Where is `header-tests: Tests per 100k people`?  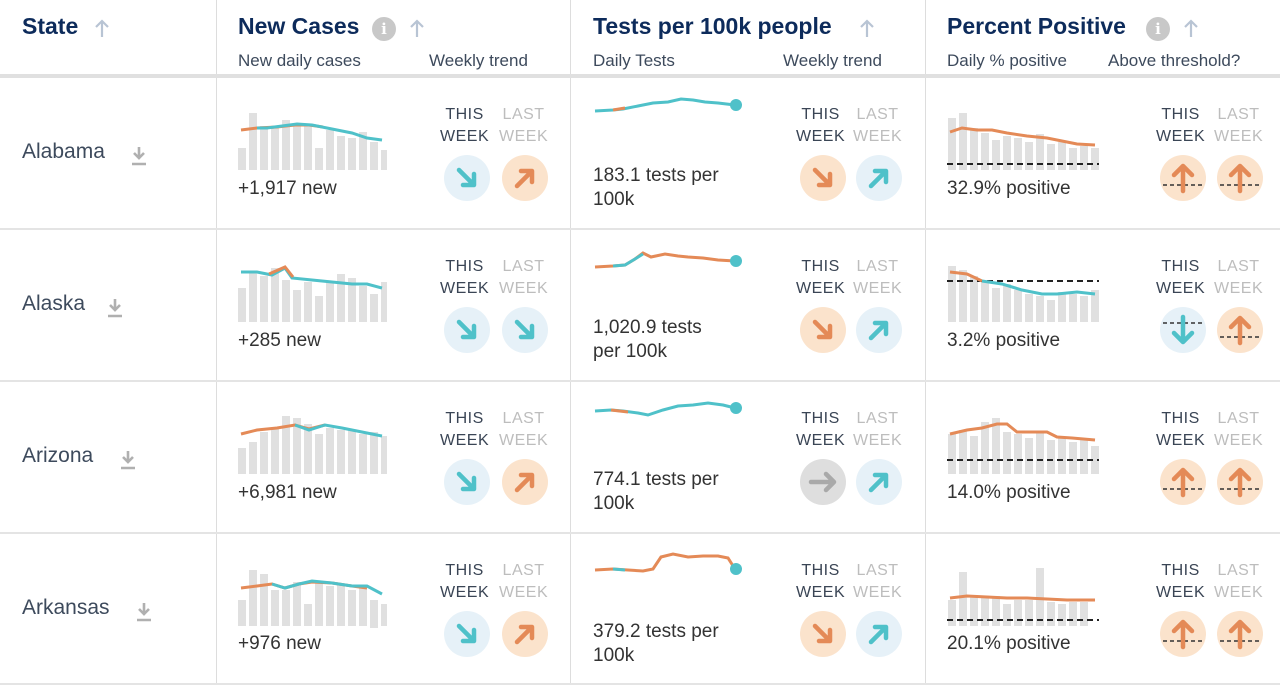
header-tests: Tests per 100k people is located at coordinates (712, 26).